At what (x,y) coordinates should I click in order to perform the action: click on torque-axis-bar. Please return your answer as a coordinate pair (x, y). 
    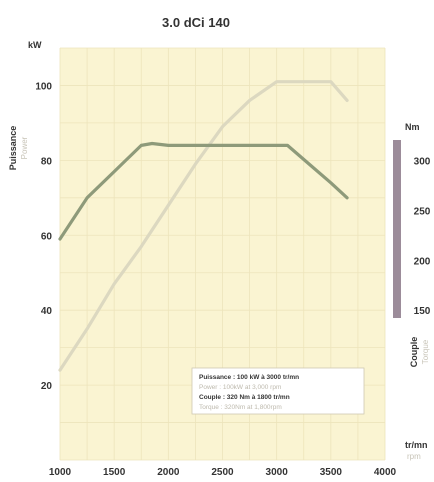
    Looking at the image, I should click on (397, 229).